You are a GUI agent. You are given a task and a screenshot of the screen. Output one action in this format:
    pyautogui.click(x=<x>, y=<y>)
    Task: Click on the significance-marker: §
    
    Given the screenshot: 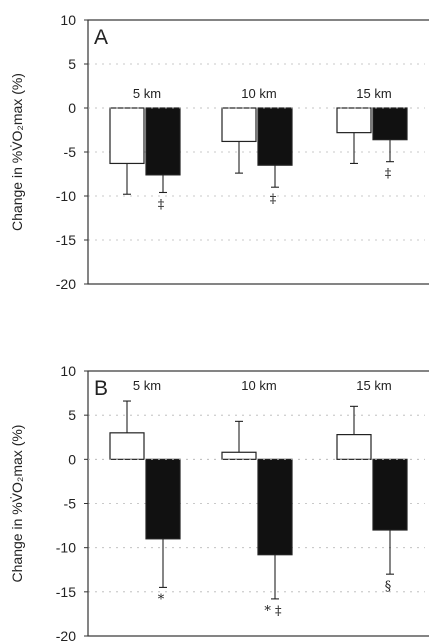 What is the action you would take?
    pyautogui.click(x=388, y=586)
    